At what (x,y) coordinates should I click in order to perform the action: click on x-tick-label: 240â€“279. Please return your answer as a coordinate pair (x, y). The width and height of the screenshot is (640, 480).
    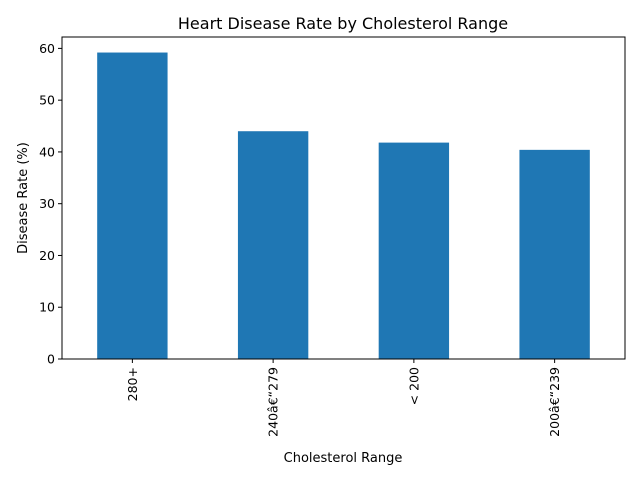
    Looking at the image, I should click on (273, 402).